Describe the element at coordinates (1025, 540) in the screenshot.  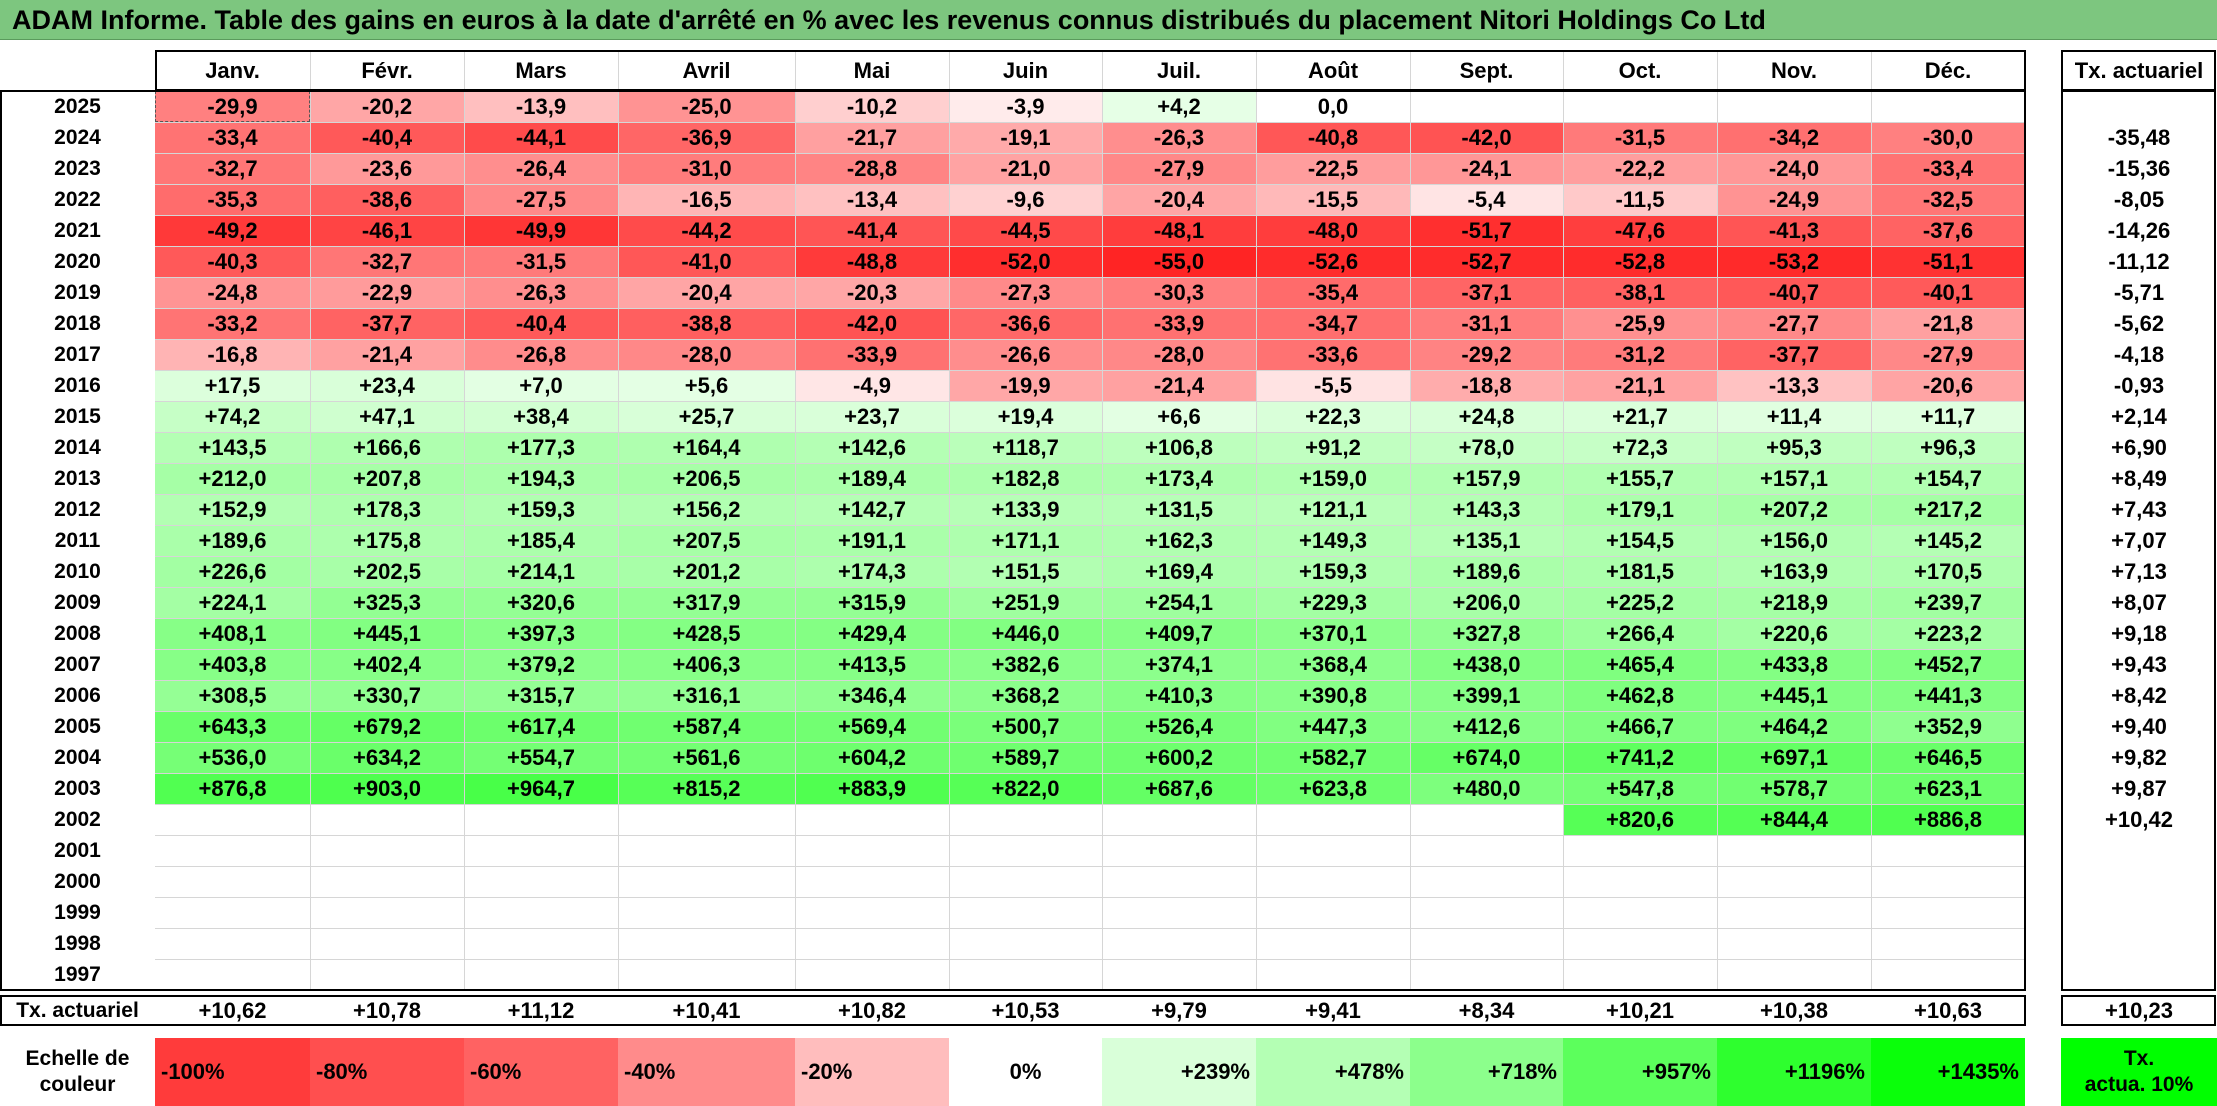
I see `table-cell: +171,1` at that location.